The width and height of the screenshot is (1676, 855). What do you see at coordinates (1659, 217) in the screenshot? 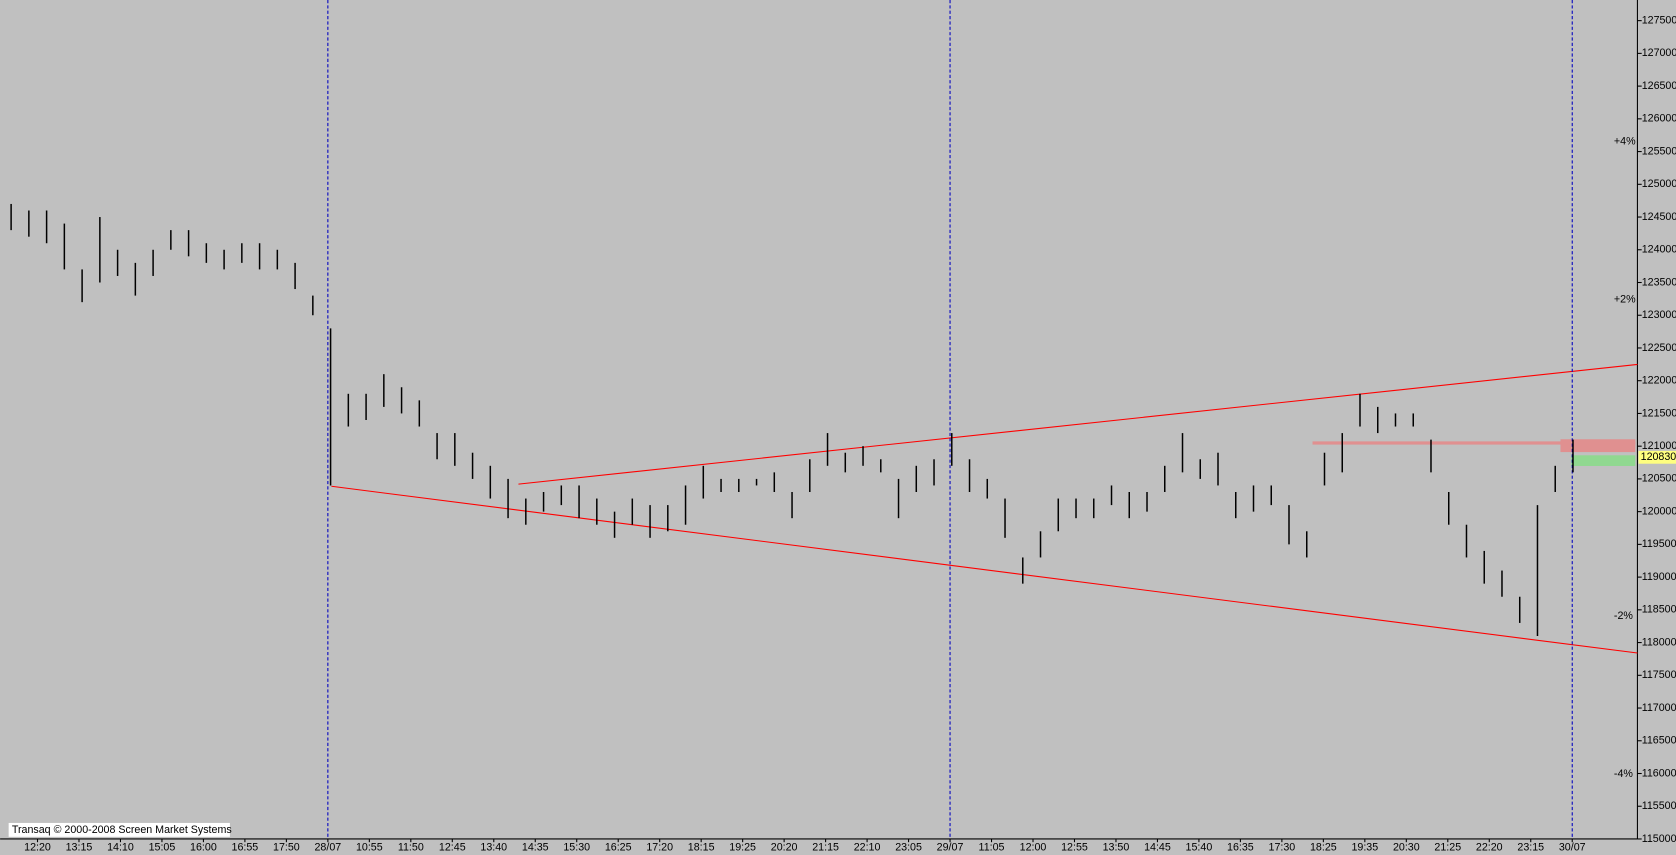
I see `y-tick-label: 124500` at bounding box center [1659, 217].